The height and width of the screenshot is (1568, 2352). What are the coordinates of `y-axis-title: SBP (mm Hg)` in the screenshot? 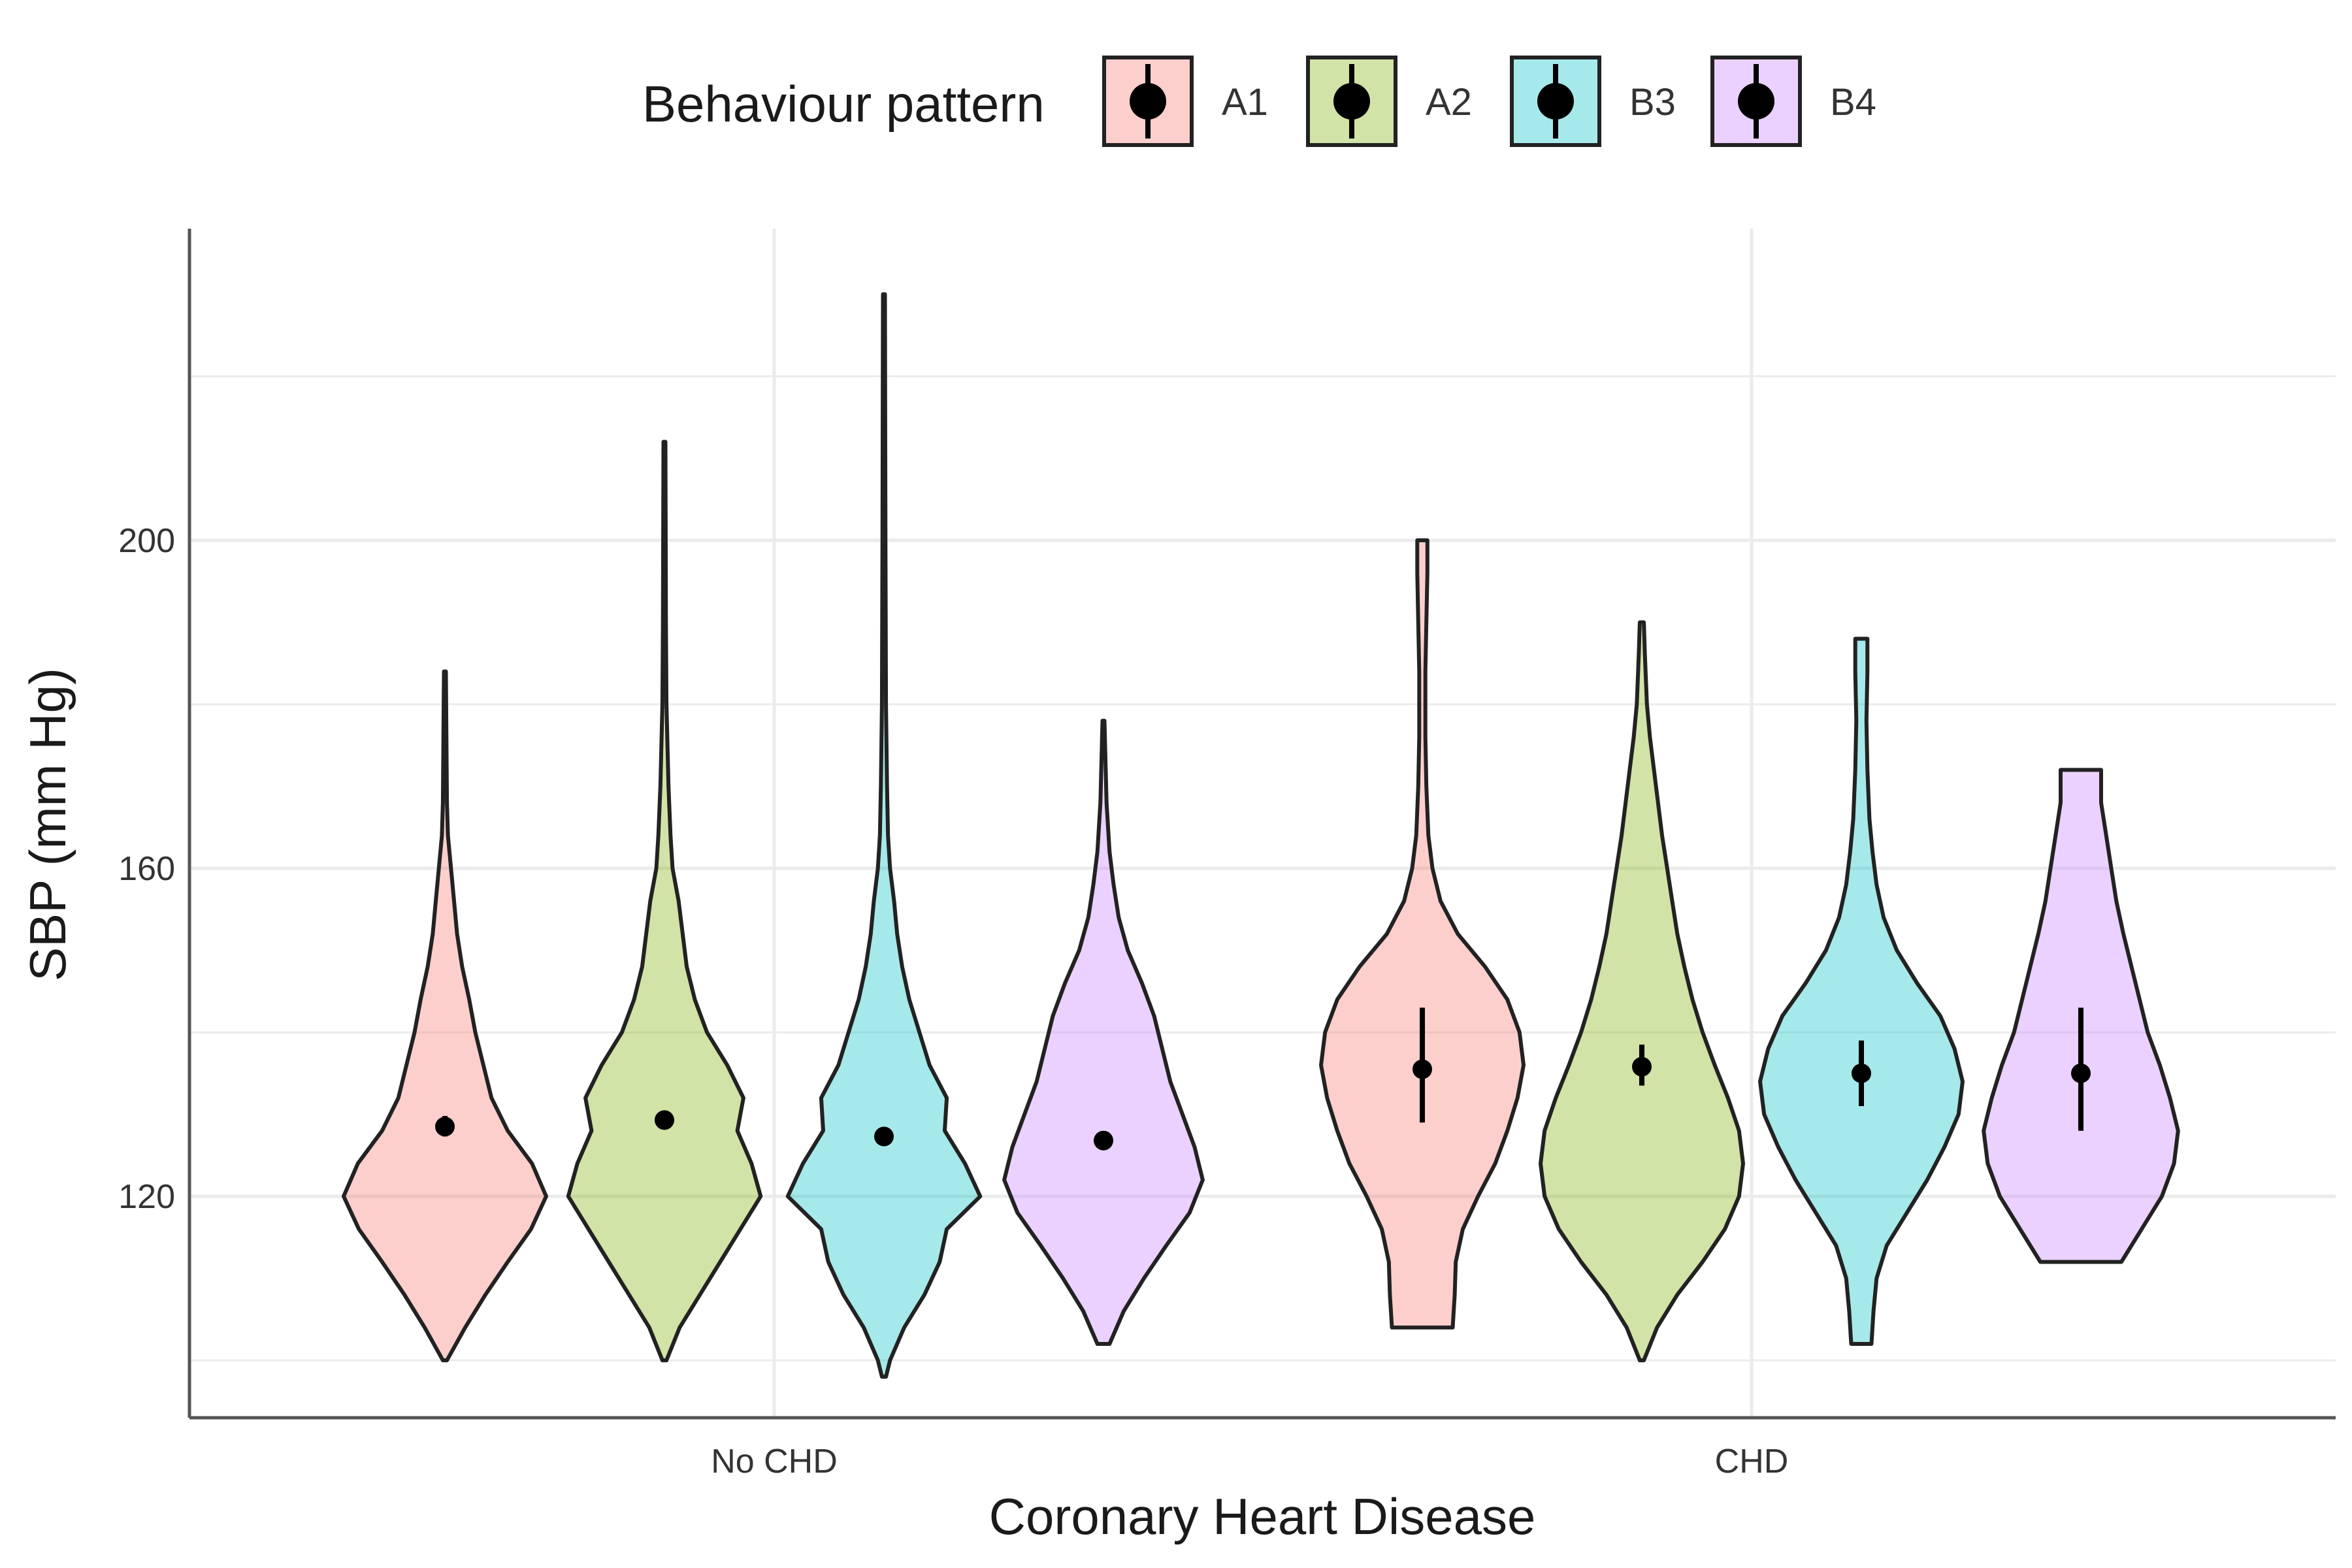 It's located at (47, 824).